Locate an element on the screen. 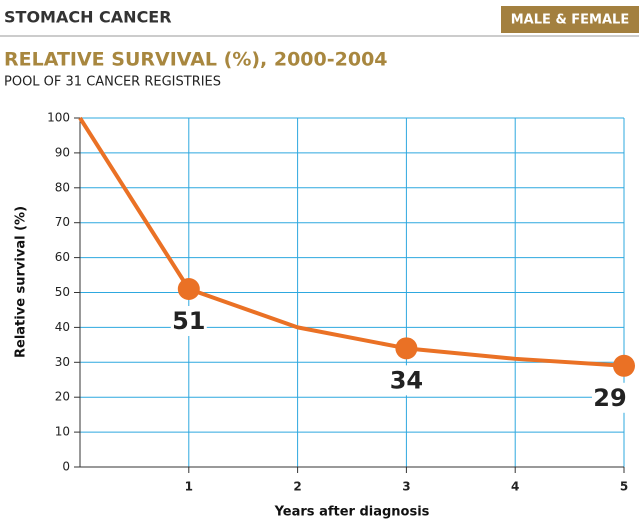 This screenshot has height=521, width=639. data-label: 51 is located at coordinates (188, 321).